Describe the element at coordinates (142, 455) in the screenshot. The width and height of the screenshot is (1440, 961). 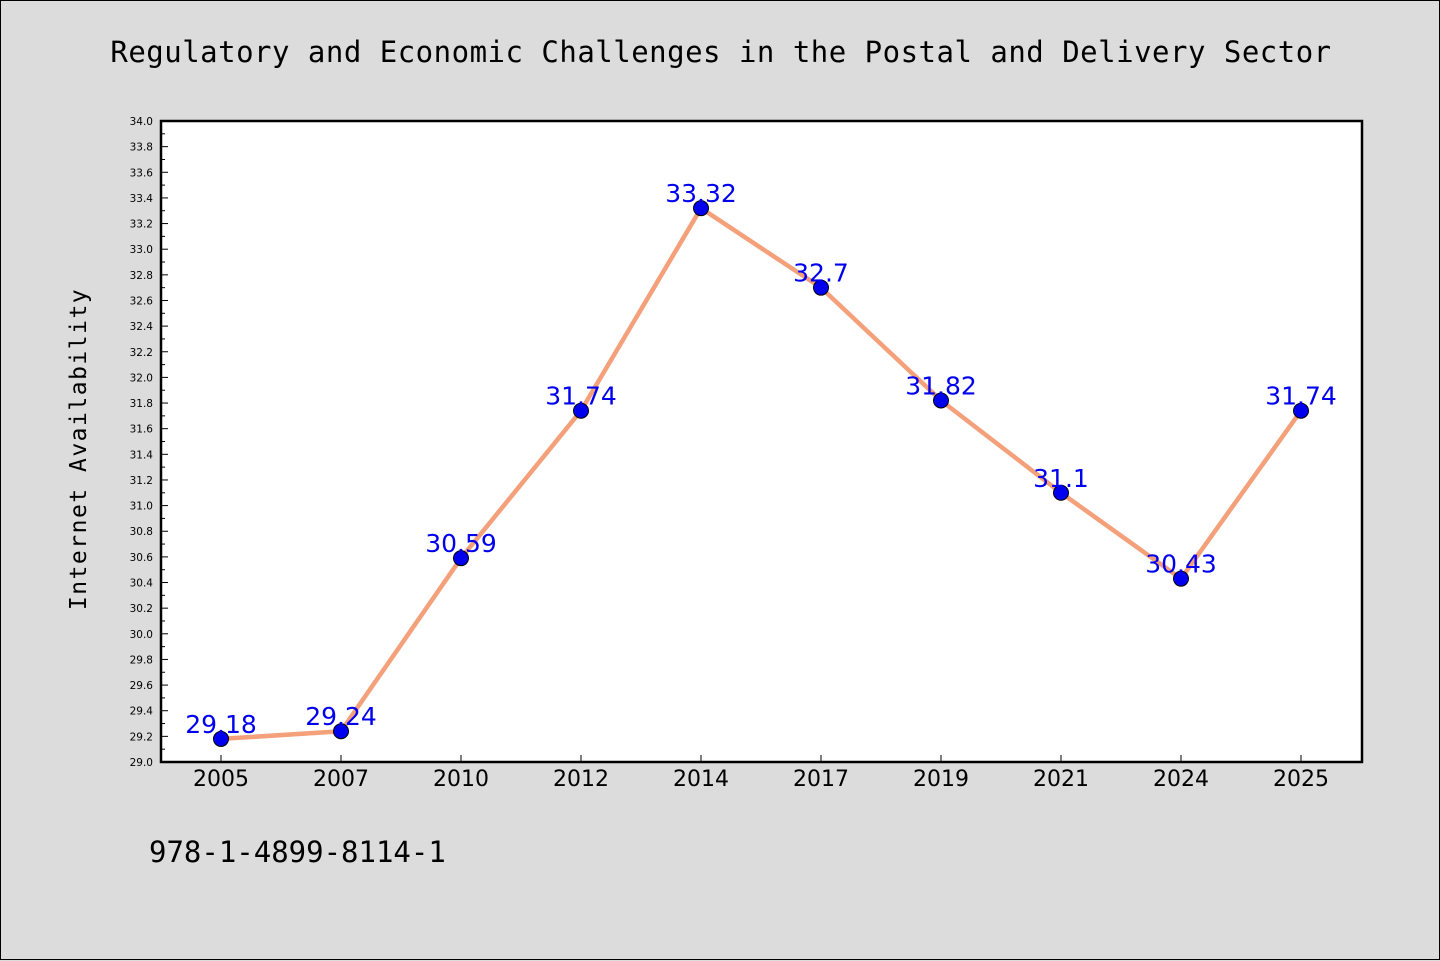
I see `y-tick-label: 31.4` at that location.